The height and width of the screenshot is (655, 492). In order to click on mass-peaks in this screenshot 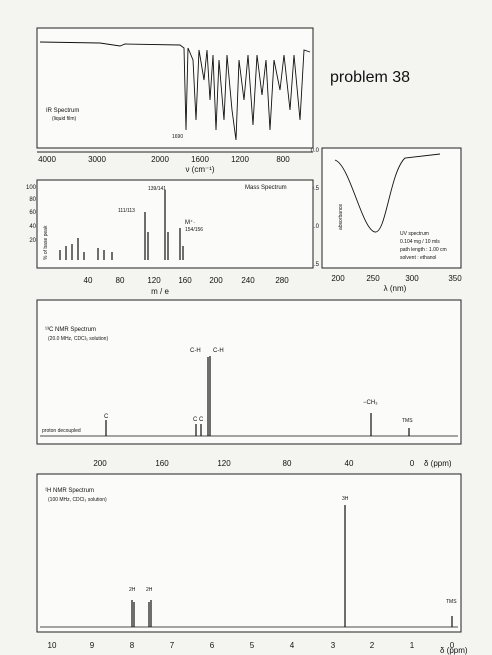, I will do `click(121, 225)`.